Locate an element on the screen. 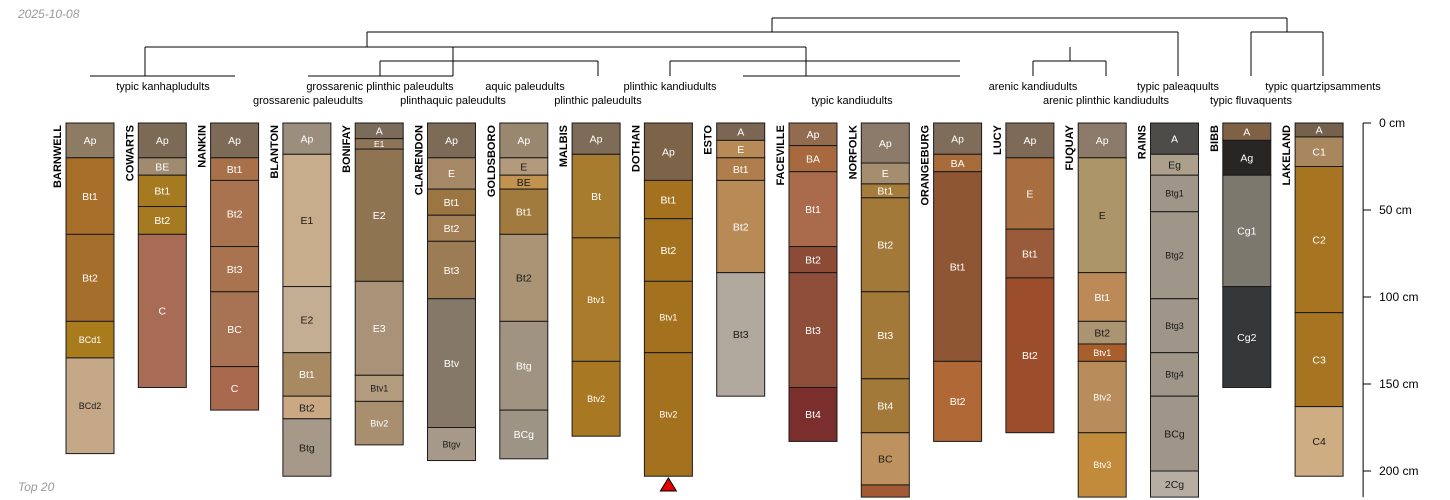 The height and width of the screenshot is (500, 1450). horizon-rains-a is located at coordinates (1174, 138).